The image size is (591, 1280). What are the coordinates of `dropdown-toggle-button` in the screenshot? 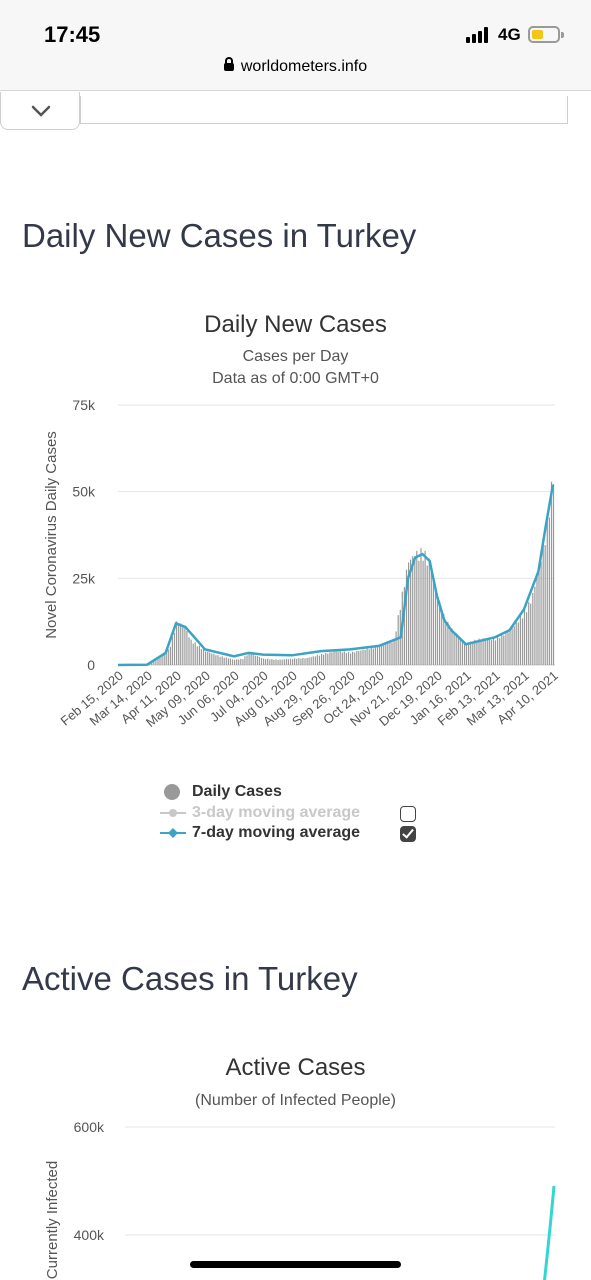 It's located at (40, 111).